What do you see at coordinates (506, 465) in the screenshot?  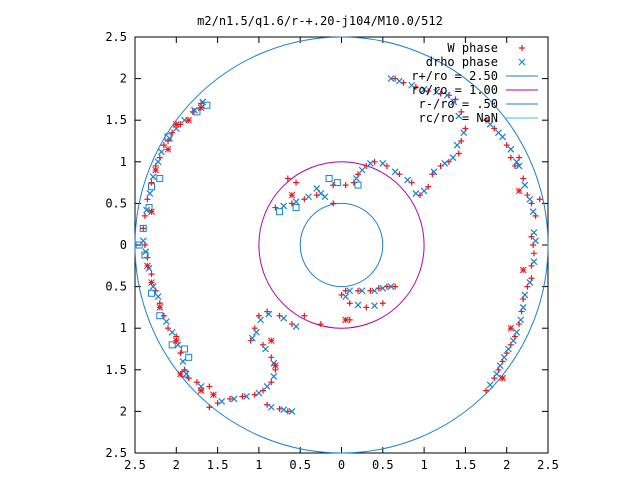 I see `x-tick-label: 2` at bounding box center [506, 465].